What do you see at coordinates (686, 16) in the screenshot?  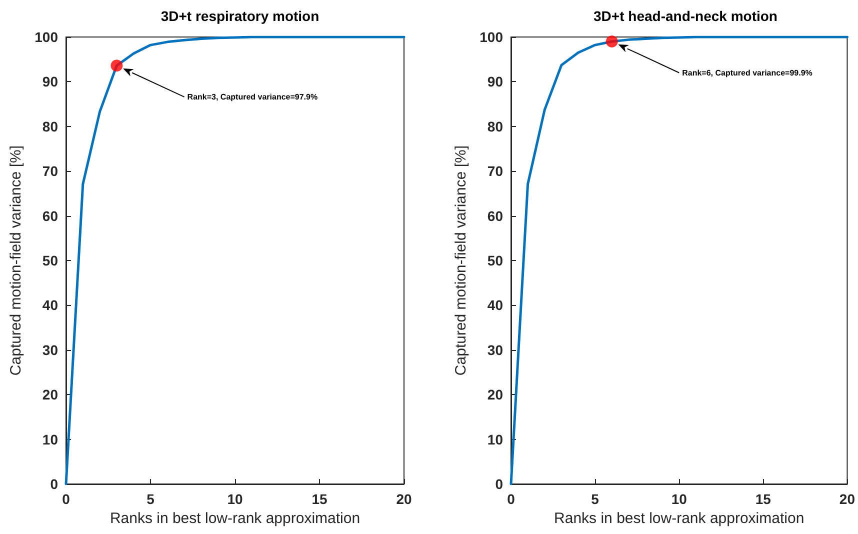 I see `chart-title: 3D+t head-and-neck motion` at bounding box center [686, 16].